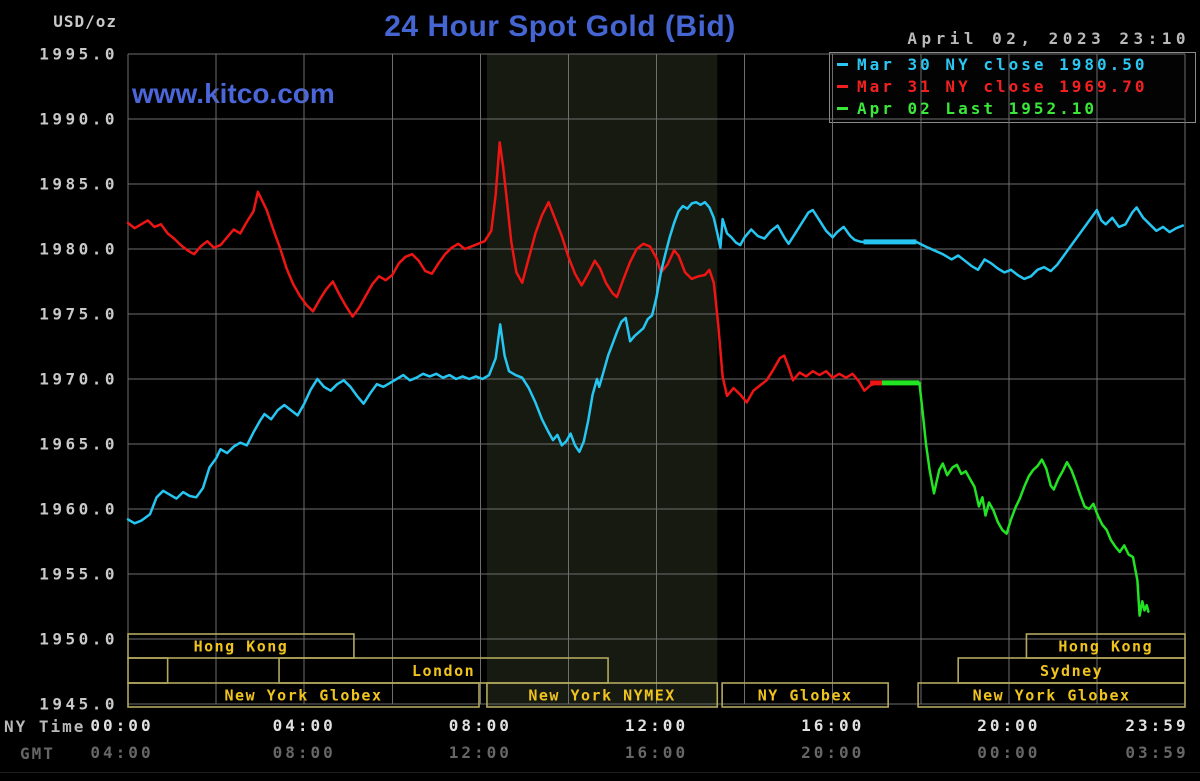 This screenshot has height=781, width=1200. What do you see at coordinates (78, 509) in the screenshot?
I see `y-axis-tick-label: 1960.0` at bounding box center [78, 509].